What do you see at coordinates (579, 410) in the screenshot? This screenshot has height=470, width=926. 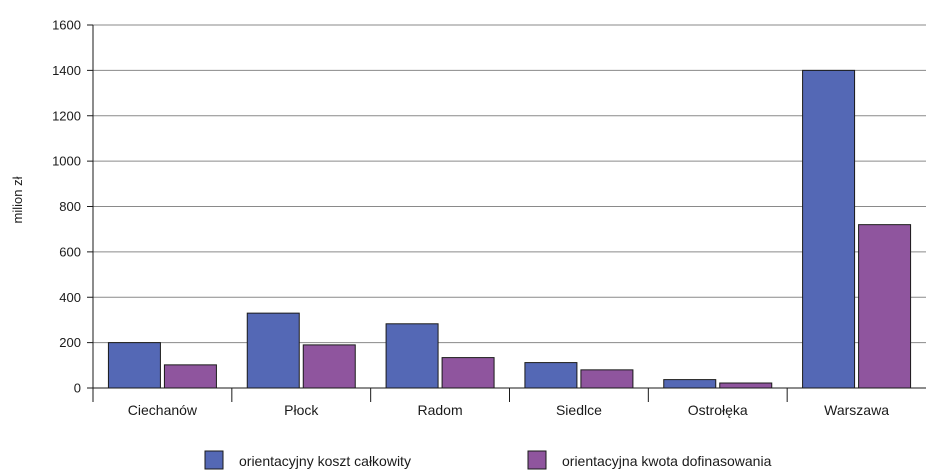 I see `x-tick-label: Siedlce` at bounding box center [579, 410].